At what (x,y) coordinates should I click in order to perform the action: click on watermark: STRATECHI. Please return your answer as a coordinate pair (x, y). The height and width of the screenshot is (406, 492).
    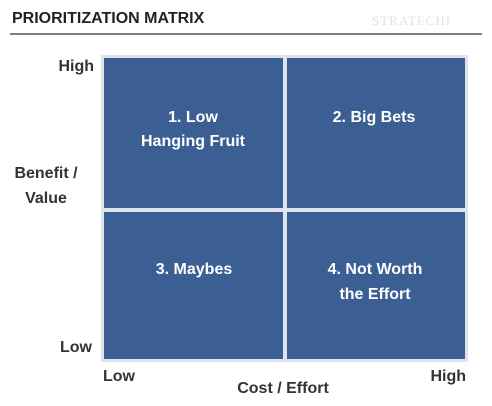
    Looking at the image, I should click on (411, 20).